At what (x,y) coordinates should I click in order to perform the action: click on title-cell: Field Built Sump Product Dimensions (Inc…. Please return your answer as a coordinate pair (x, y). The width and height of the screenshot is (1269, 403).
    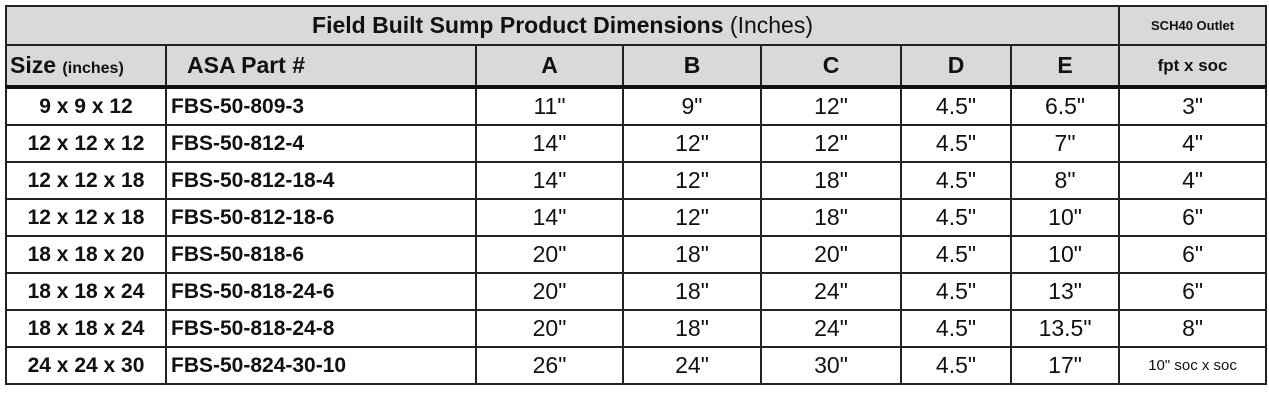
    Looking at the image, I should click on (562, 25).